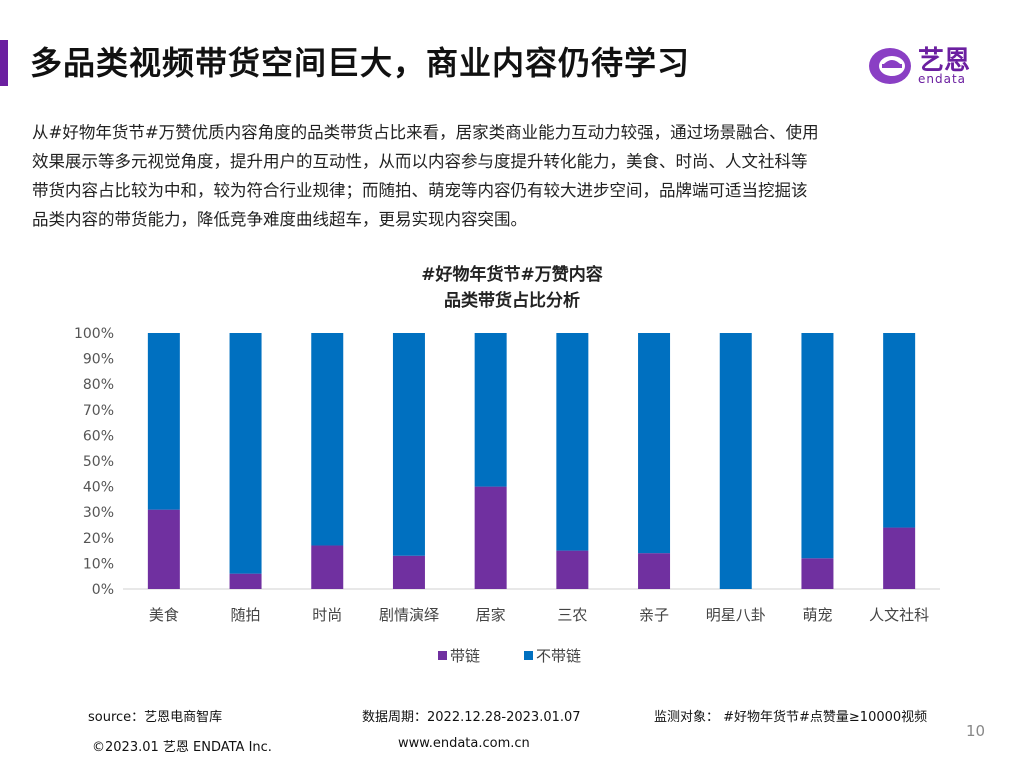 Image resolution: width=1024 pixels, height=768 pixels. I want to click on page-number: 10, so click(976, 731).